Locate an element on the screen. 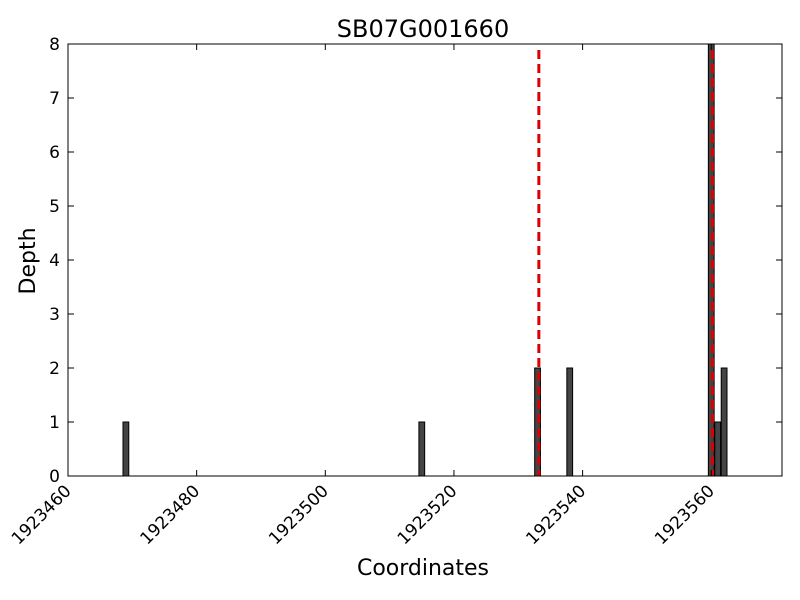 The height and width of the screenshot is (600, 800). x-tick-label-0: 1923460 is located at coordinates (42, 515).